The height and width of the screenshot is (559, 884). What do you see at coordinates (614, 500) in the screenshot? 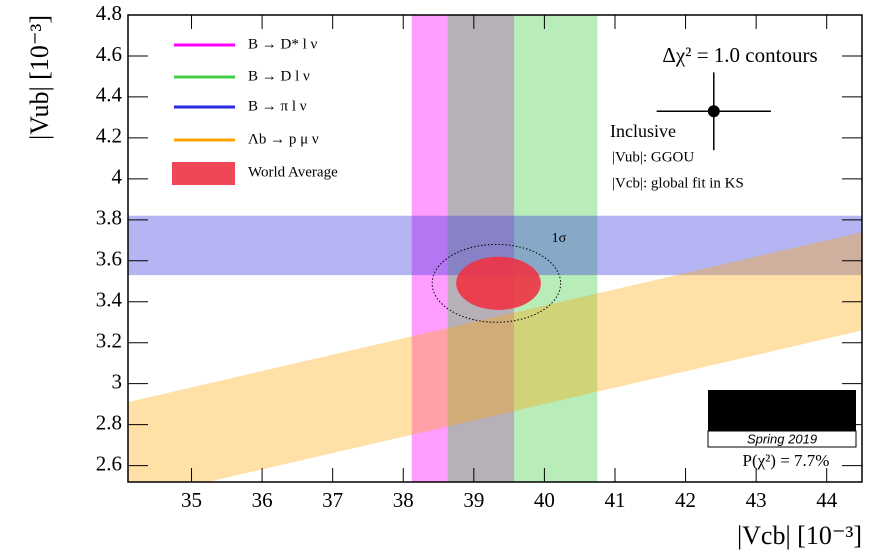
I see `x-tick-label: 41` at bounding box center [614, 500].